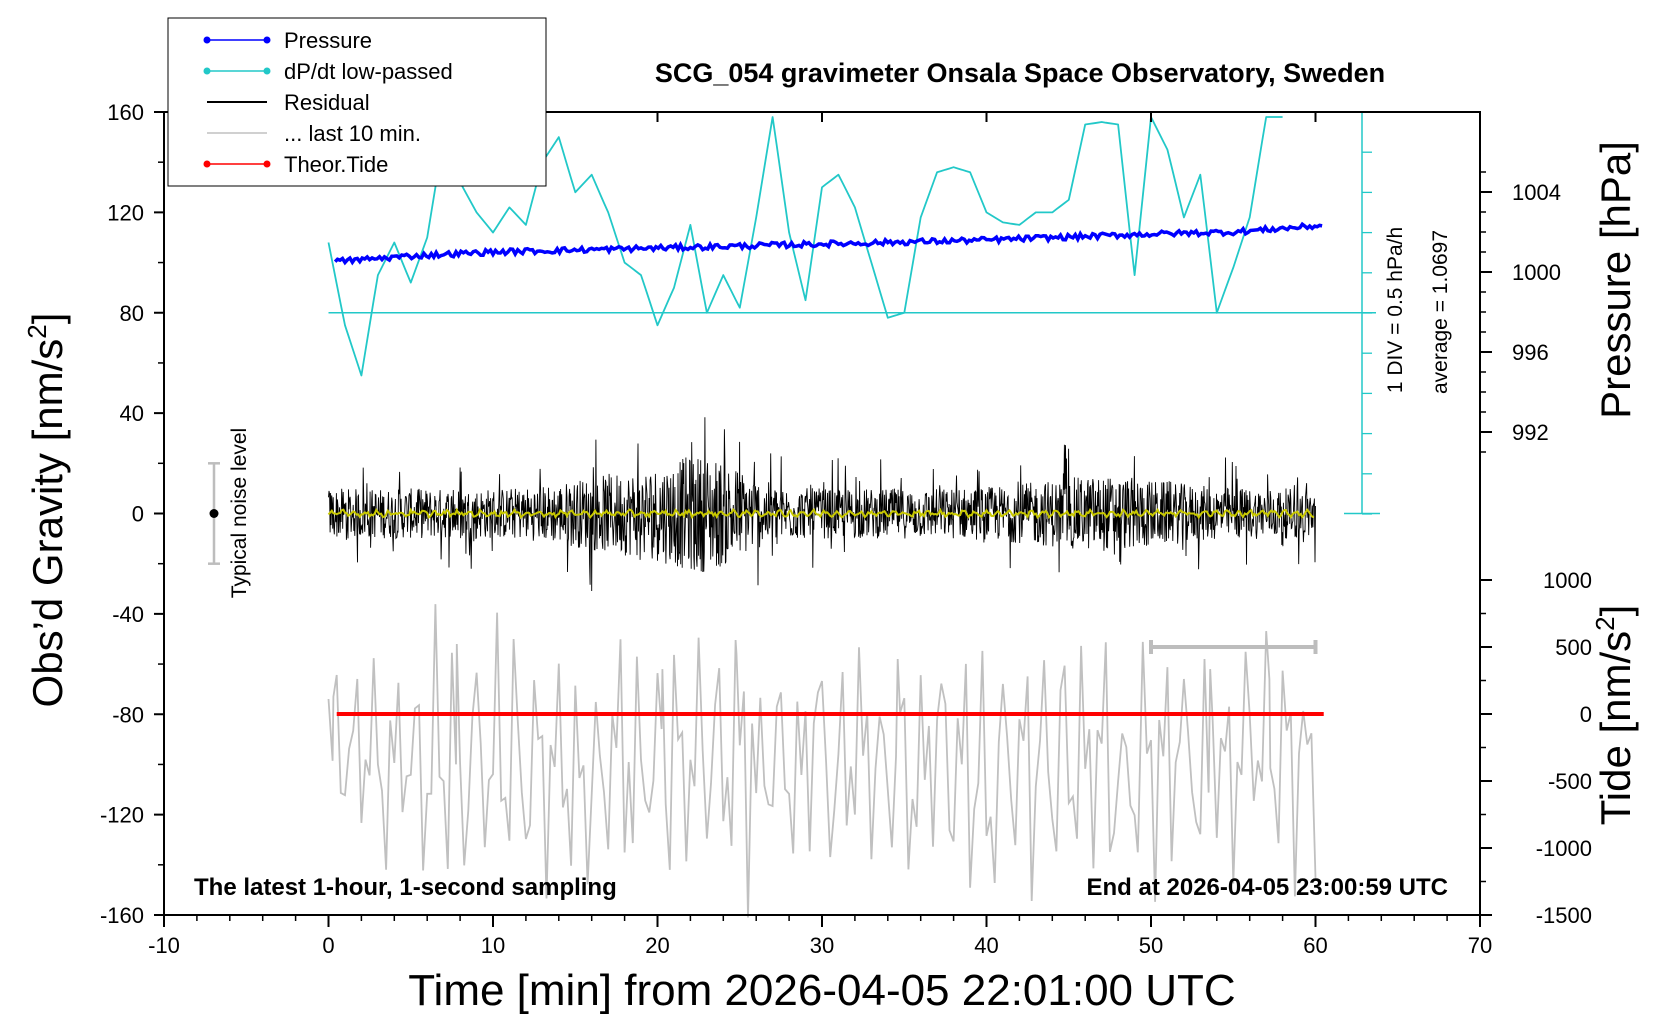 The image size is (1660, 1020). I want to click on noise-bar-dot, so click(214, 513).